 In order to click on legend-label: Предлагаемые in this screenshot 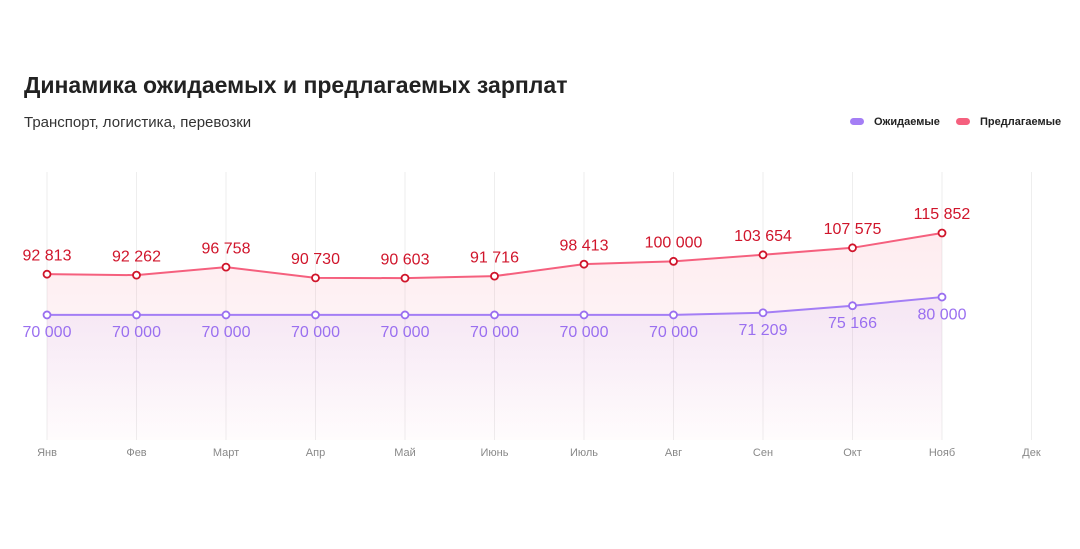, I will do `click(1020, 122)`.